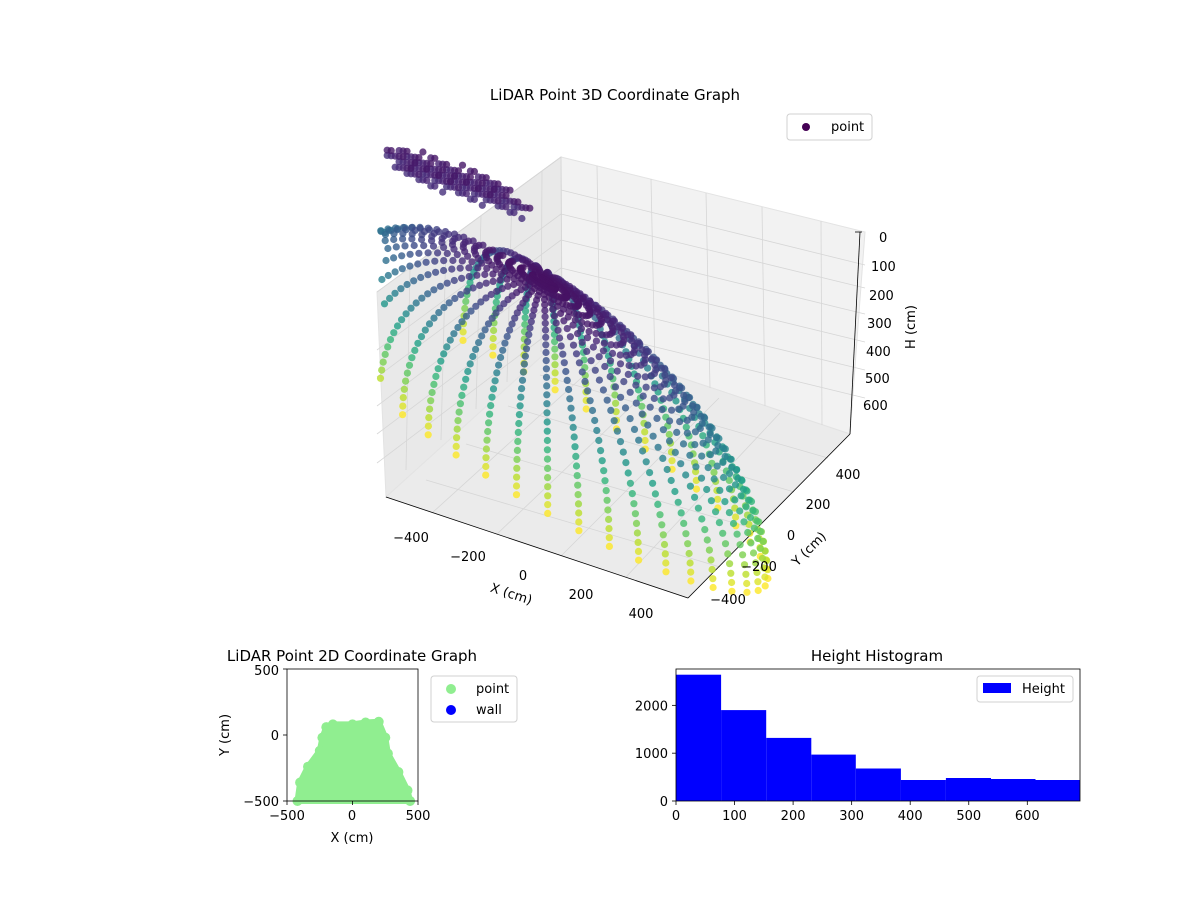 This screenshot has width=1200, height=900. Describe the element at coordinates (879, 324) in the screenshot. I see `plot3d-z-tick: 300` at that location.